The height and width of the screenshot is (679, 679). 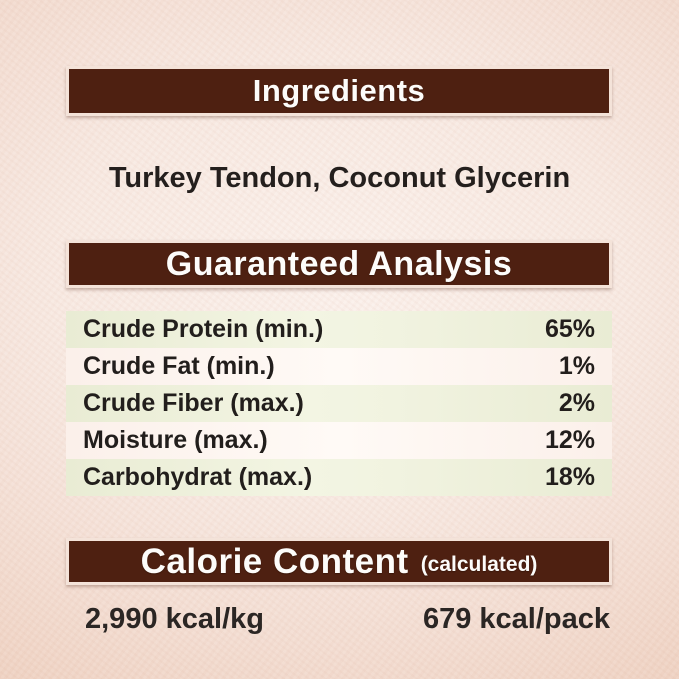 What do you see at coordinates (179, 366) in the screenshot?
I see `analysis-label: Crude Fat (min.)` at bounding box center [179, 366].